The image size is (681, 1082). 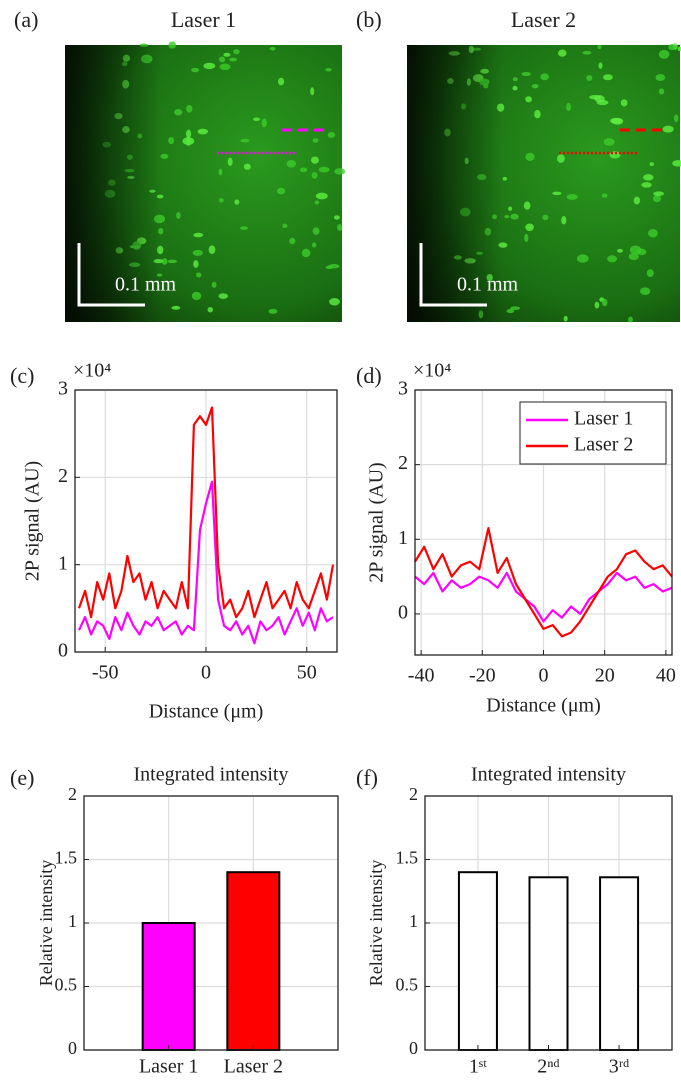 I want to click on legend-label: Laser 2, so click(x=603, y=445).